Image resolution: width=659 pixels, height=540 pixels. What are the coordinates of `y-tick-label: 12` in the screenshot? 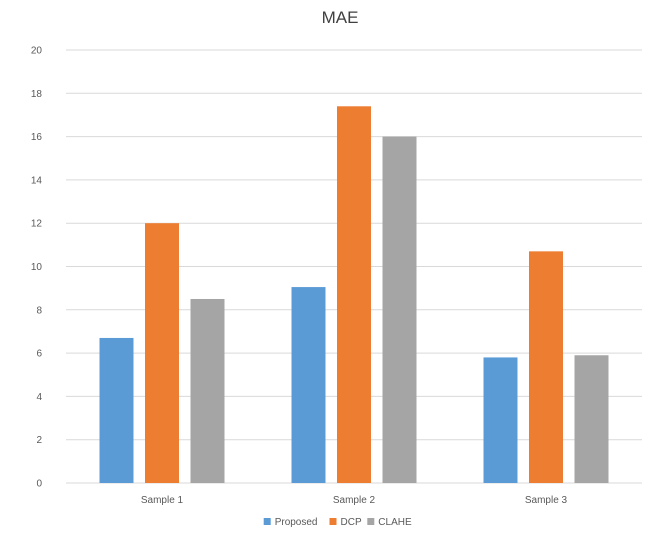 It's located at (37, 224).